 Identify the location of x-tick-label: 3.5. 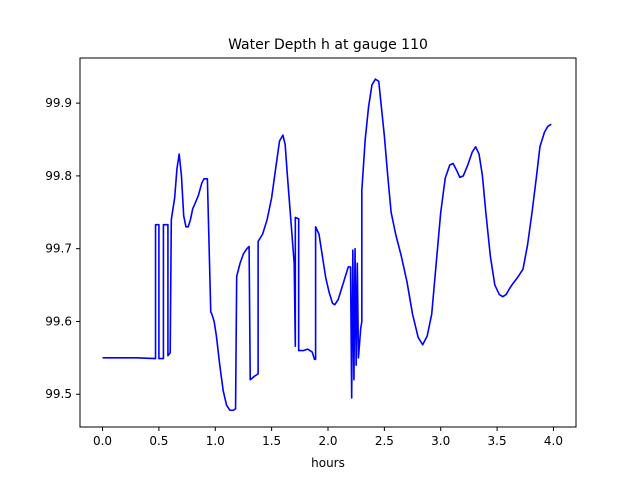
(497, 441).